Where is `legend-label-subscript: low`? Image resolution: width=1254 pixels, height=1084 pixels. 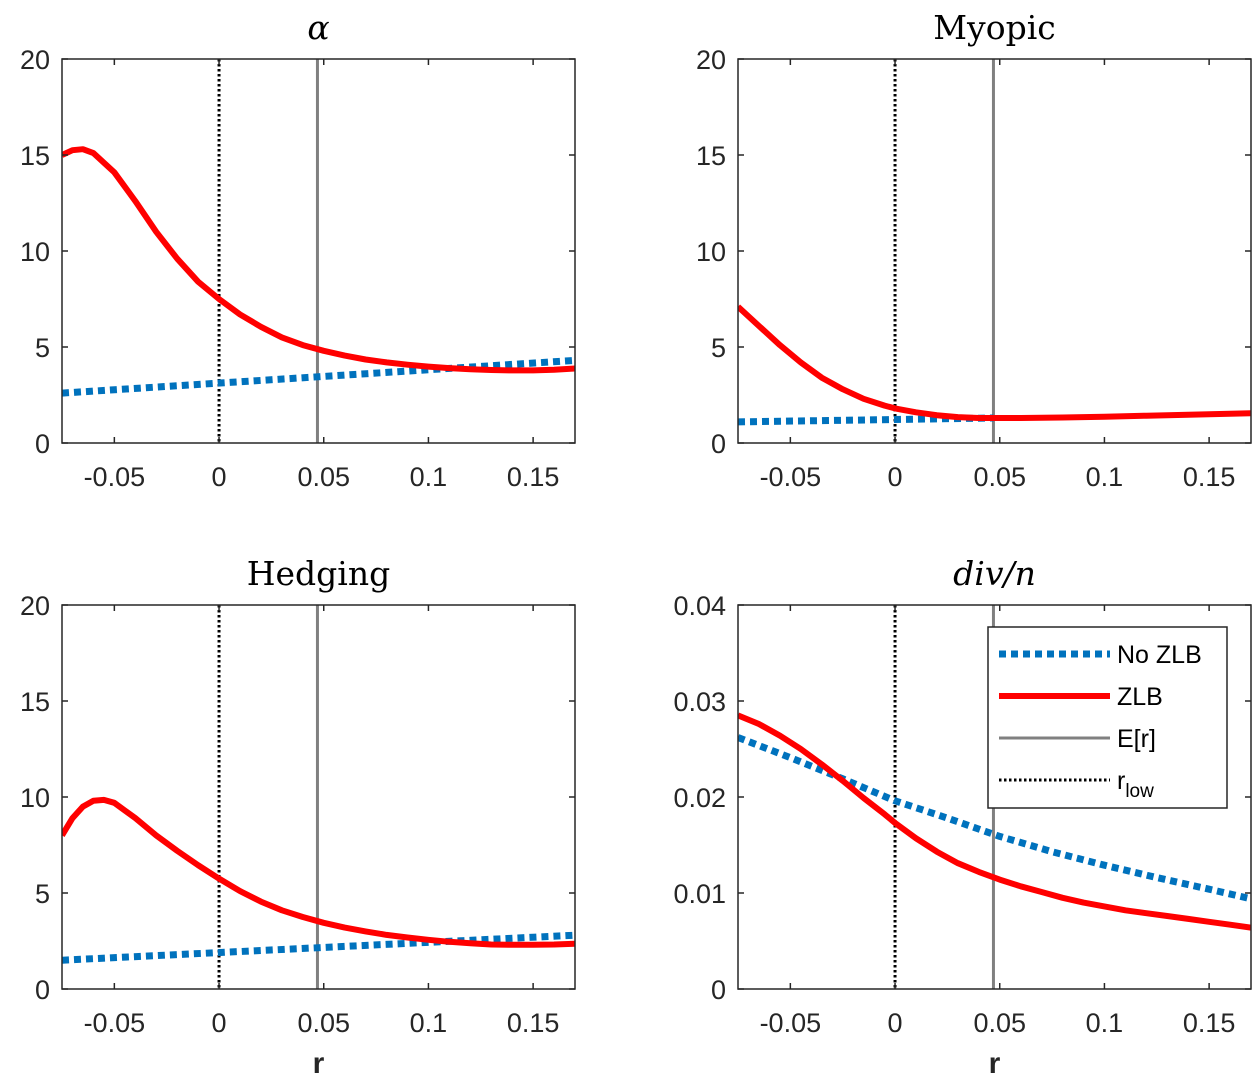 legend-label-subscript: low is located at coordinates (1139, 791).